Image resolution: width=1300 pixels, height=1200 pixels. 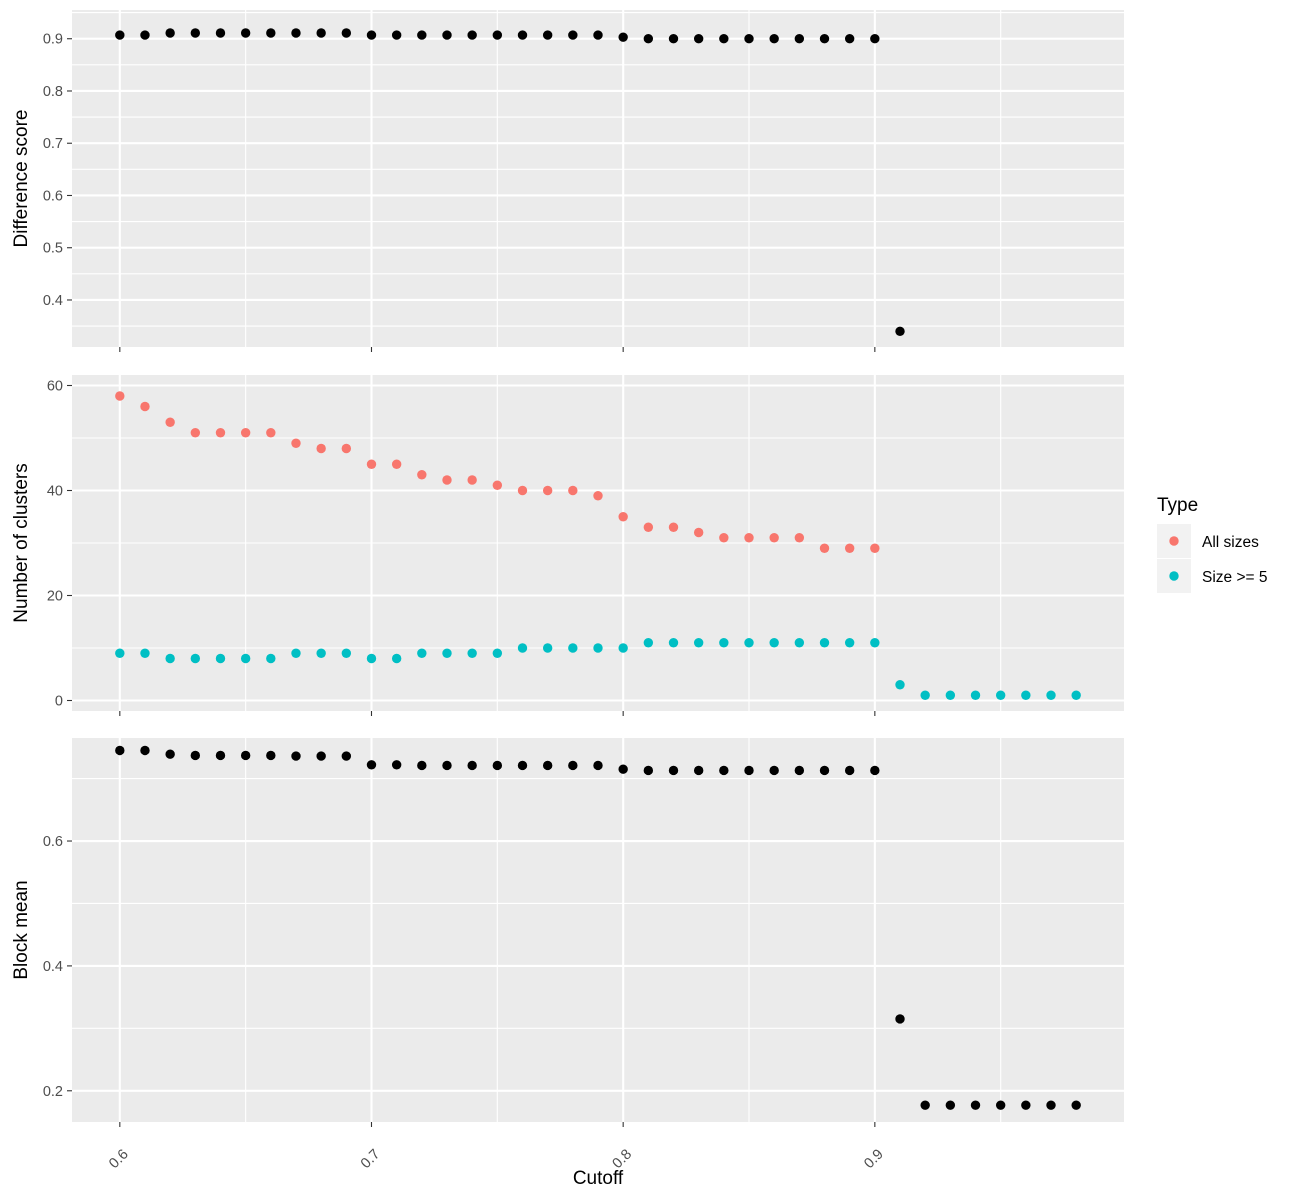 What do you see at coordinates (53, 40) in the screenshot?
I see `y-tick-label: 0.9` at bounding box center [53, 40].